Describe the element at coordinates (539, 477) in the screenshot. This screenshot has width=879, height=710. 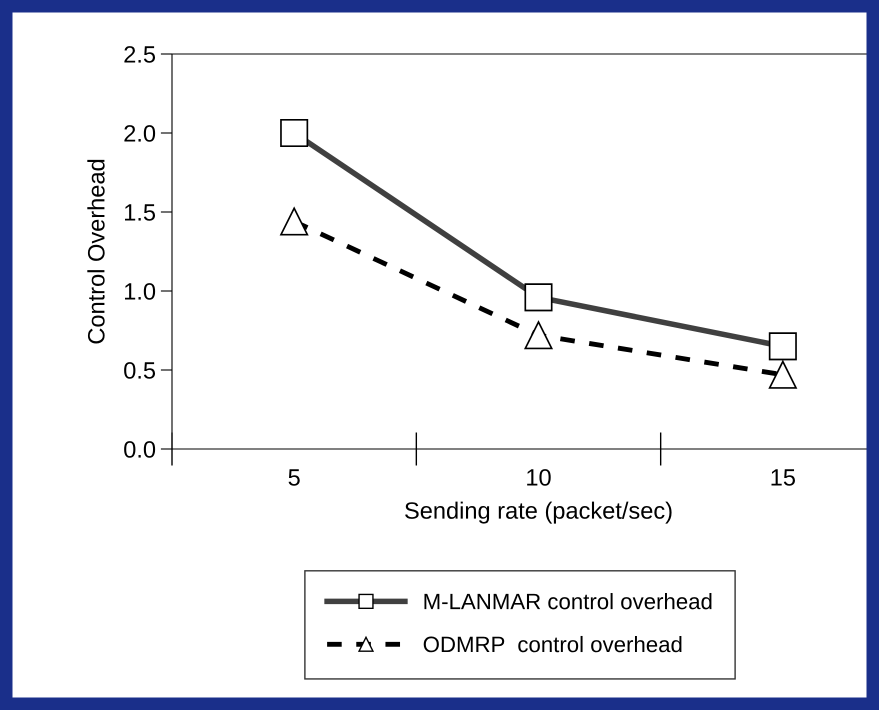
I see `x-tick-label: 10` at that location.